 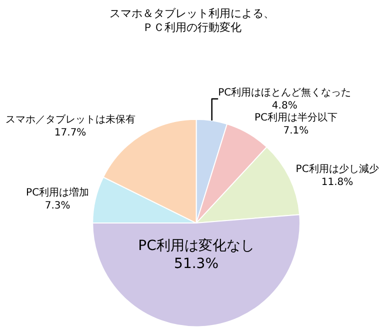 I want to click on slice-label: スマホ／タブレットは未保有, so click(x=70, y=119).